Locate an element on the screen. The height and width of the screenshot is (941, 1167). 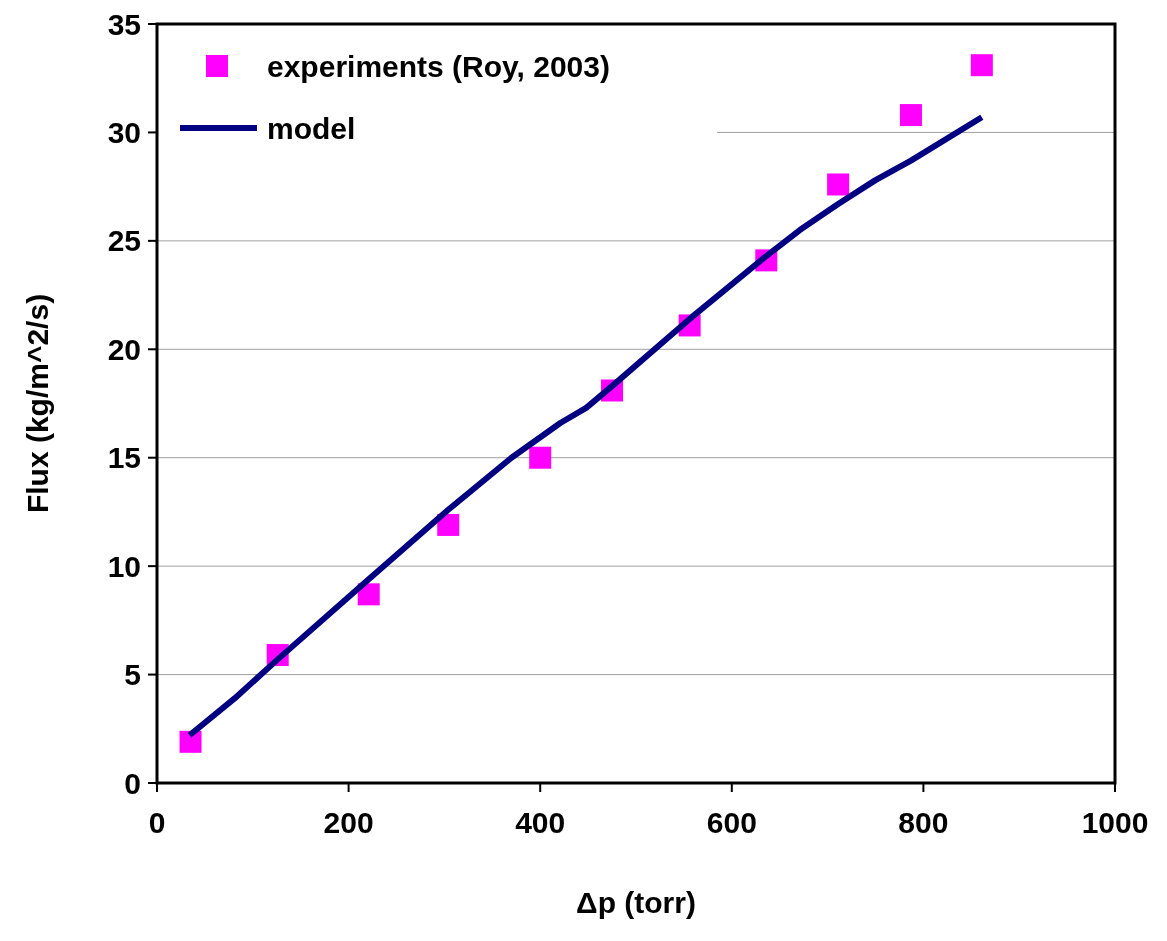
y-tick-label: 15 is located at coordinates (124, 458).